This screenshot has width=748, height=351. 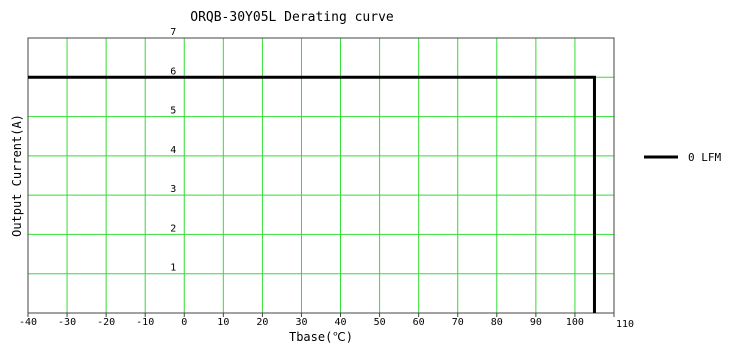 What do you see at coordinates (173, 32) in the screenshot?
I see `y-tick-label: 7` at bounding box center [173, 32].